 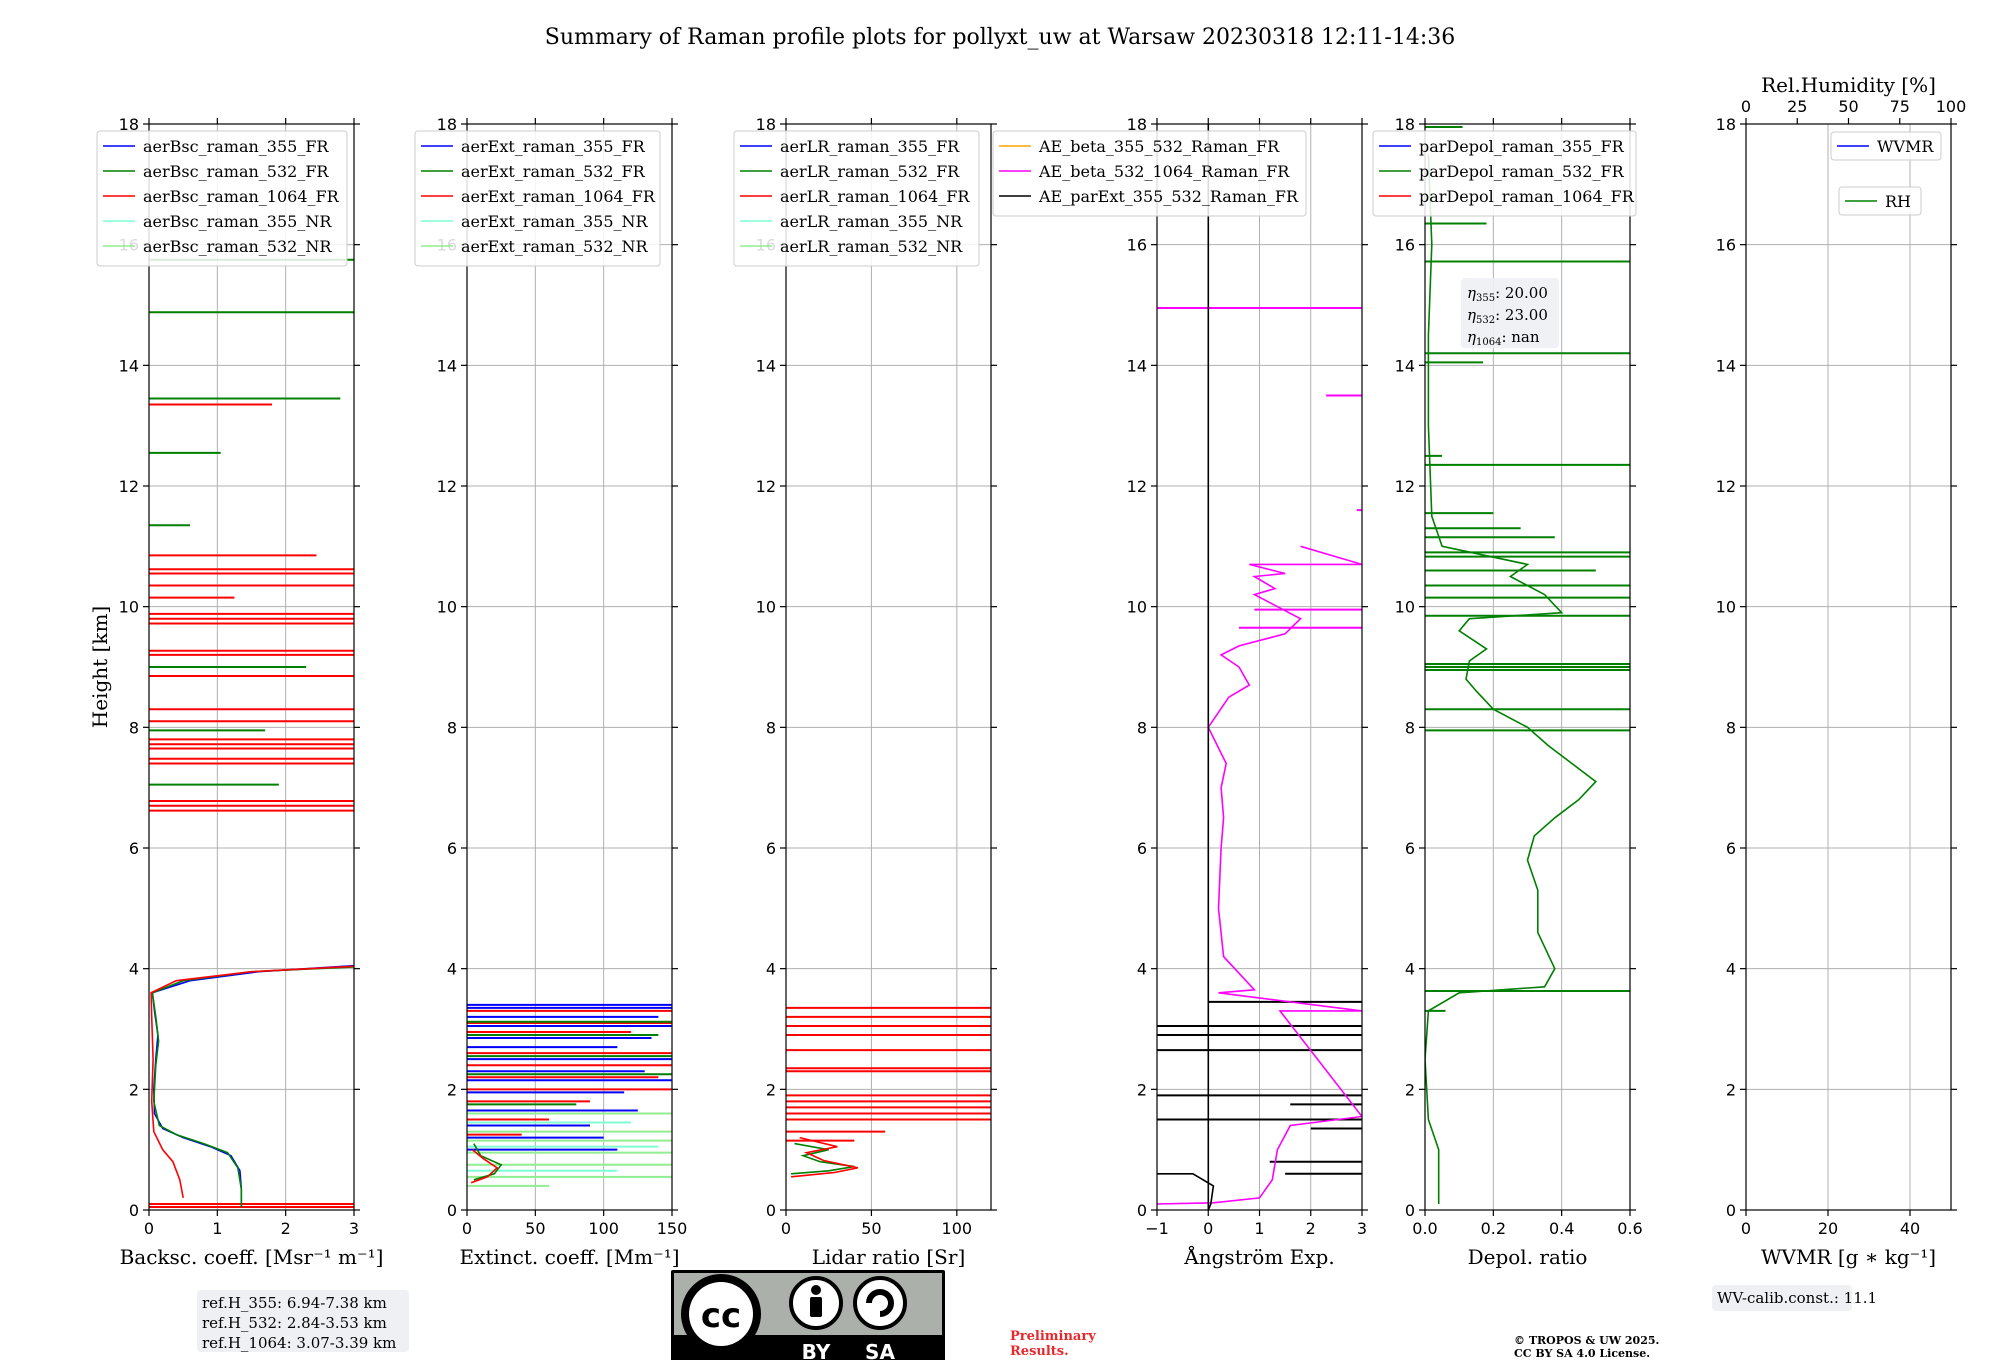 What do you see at coordinates (1797, 106) in the screenshot?
I see `top-tick-label: 25` at bounding box center [1797, 106].